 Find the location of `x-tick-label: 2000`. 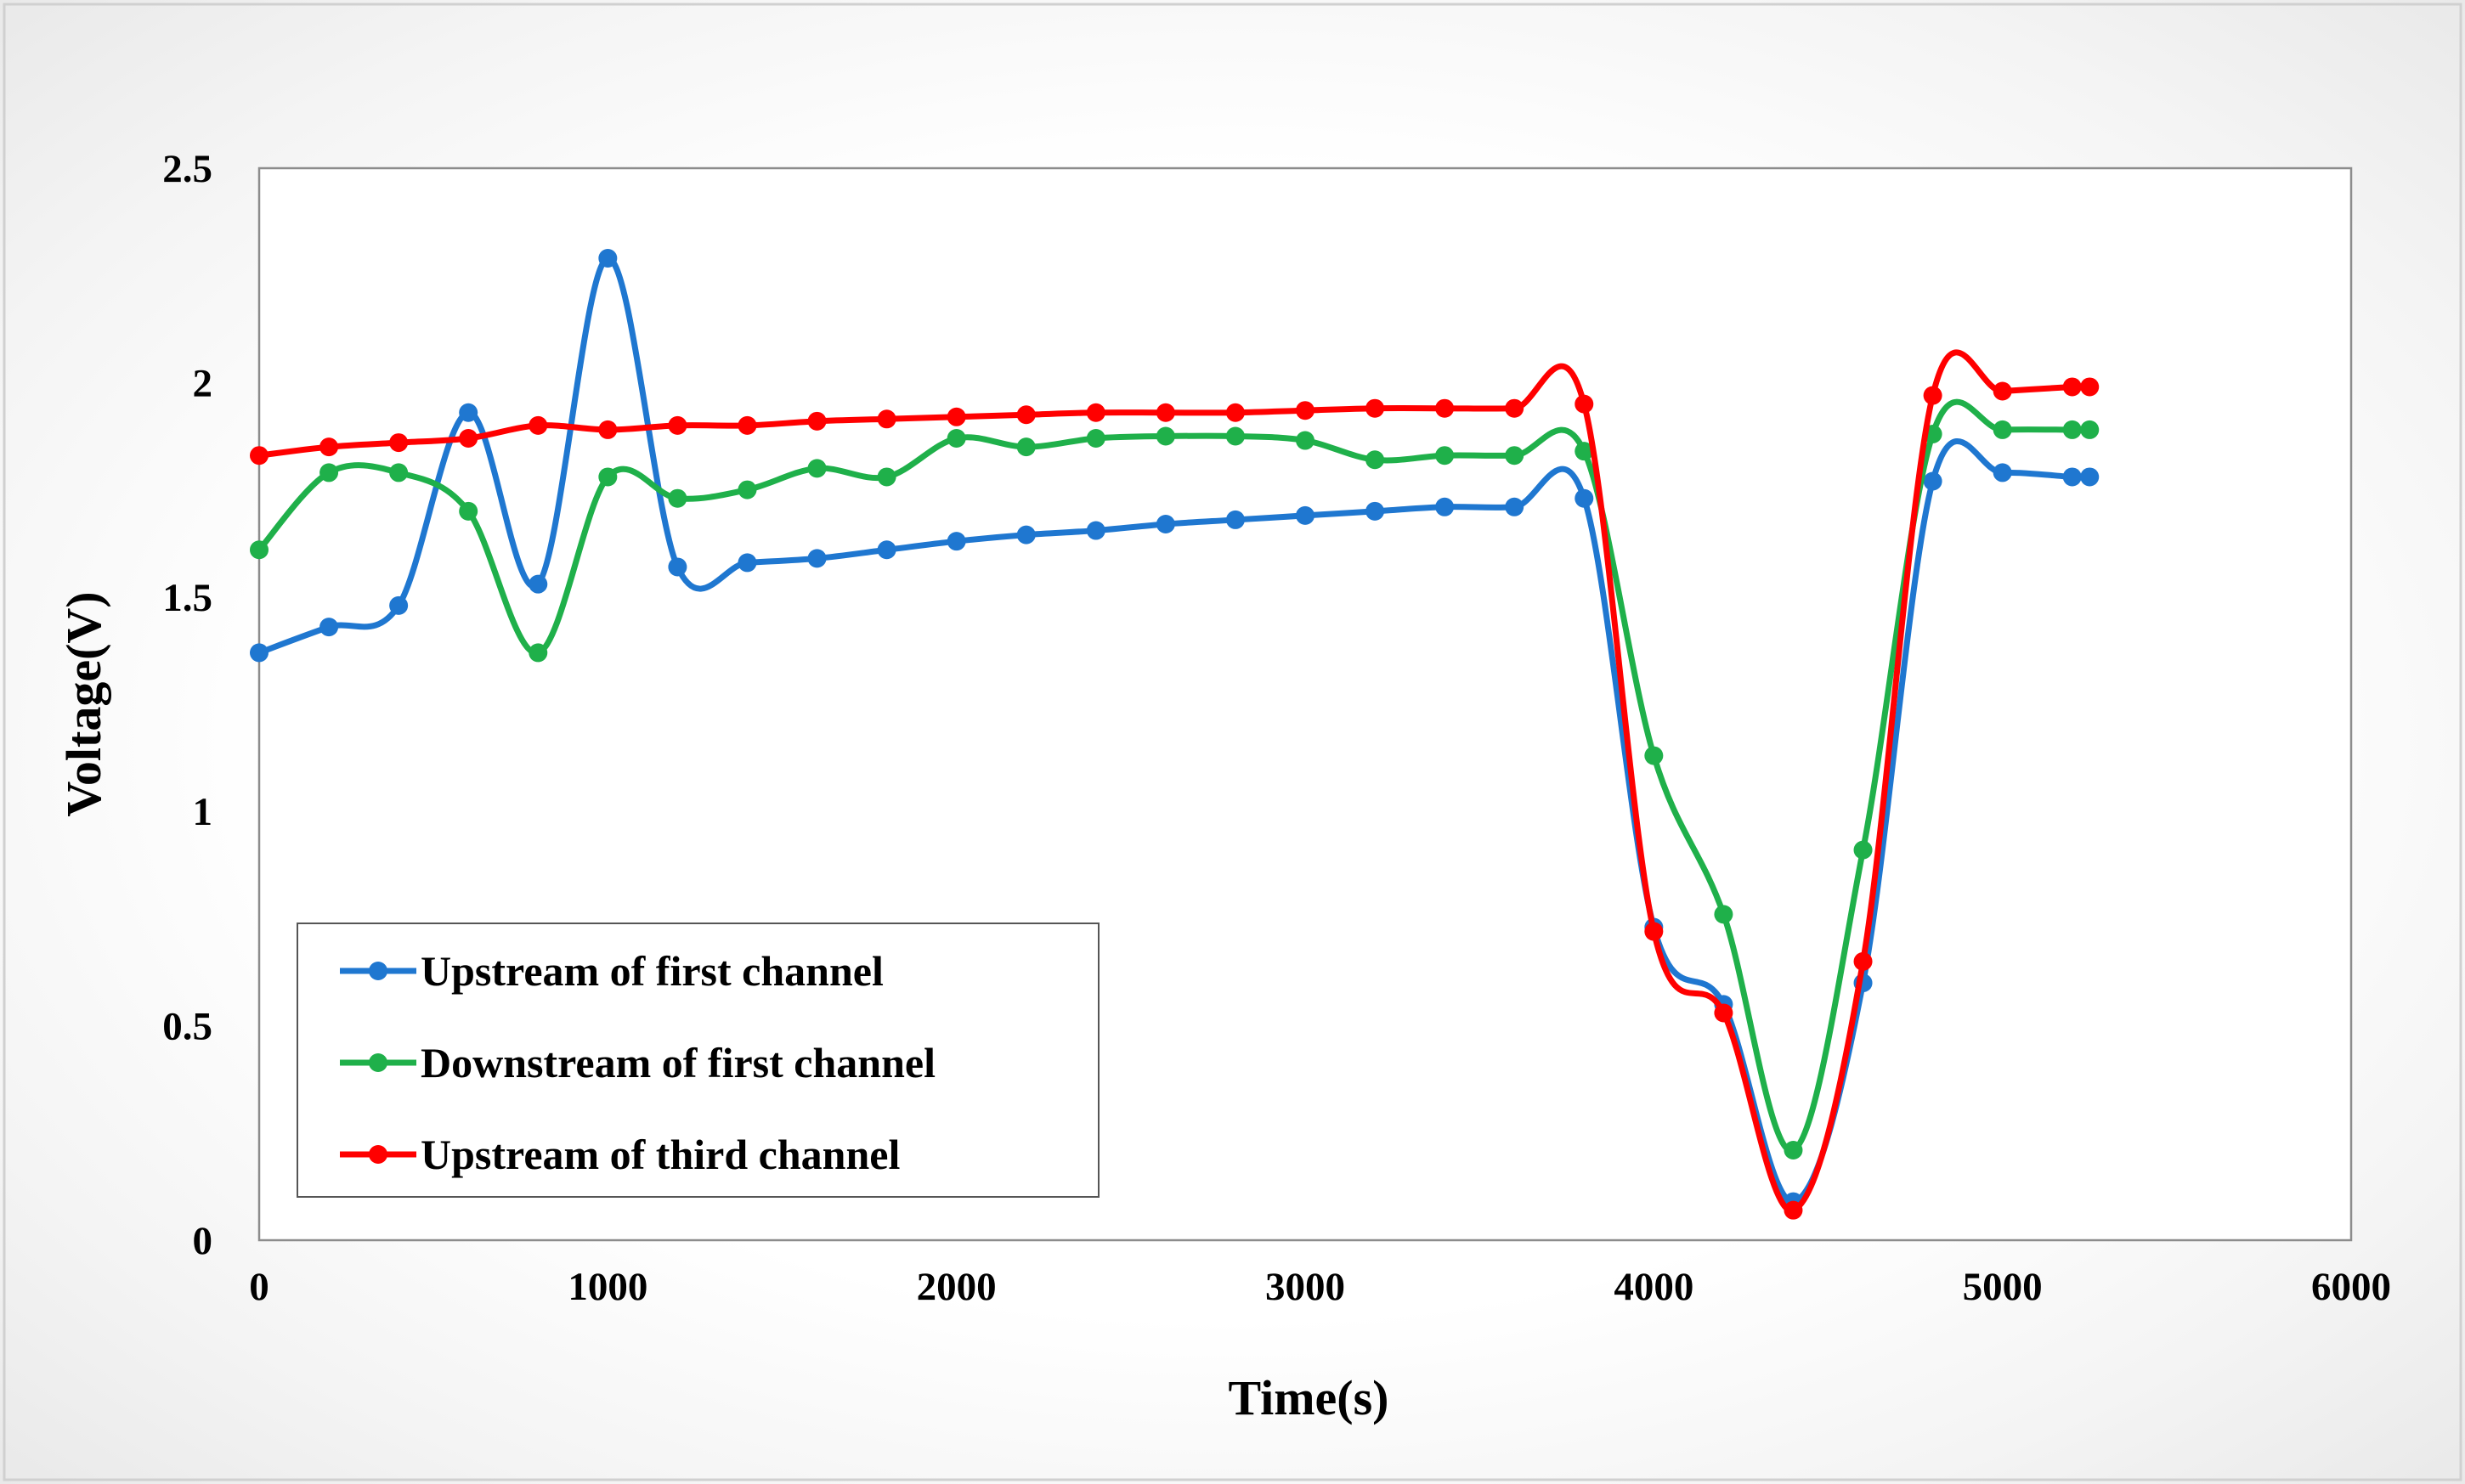

x-tick-label: 2000 is located at coordinates (957, 1287).